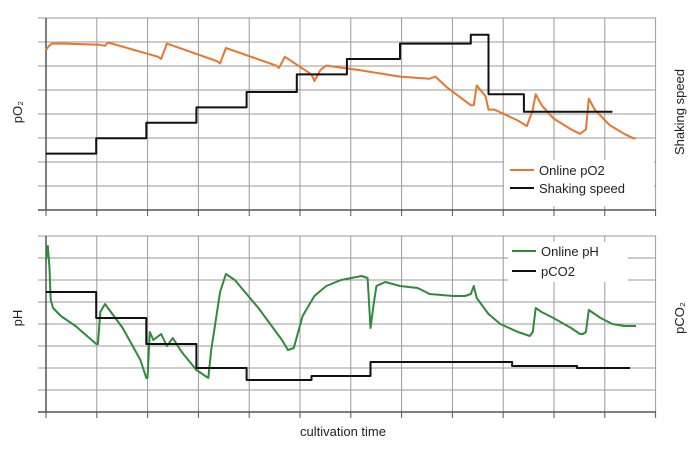 The image size is (700, 452). What do you see at coordinates (17, 318) in the screenshot?
I see `bottom-left-axis-label: pH` at bounding box center [17, 318].